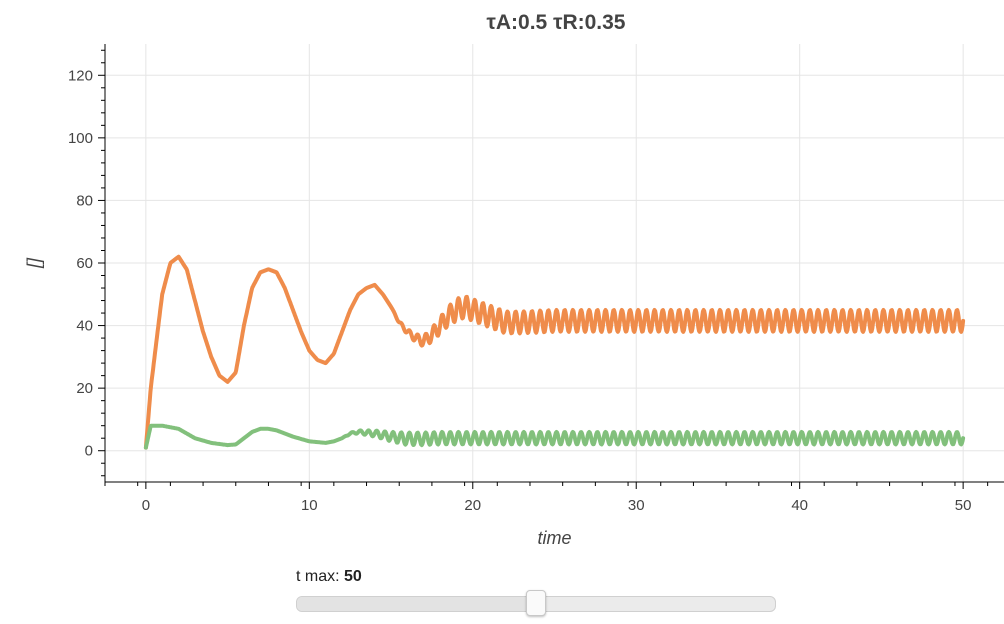 This screenshot has width=1004, height=624. What do you see at coordinates (416, 604) in the screenshot?
I see `slider-fill` at bounding box center [416, 604].